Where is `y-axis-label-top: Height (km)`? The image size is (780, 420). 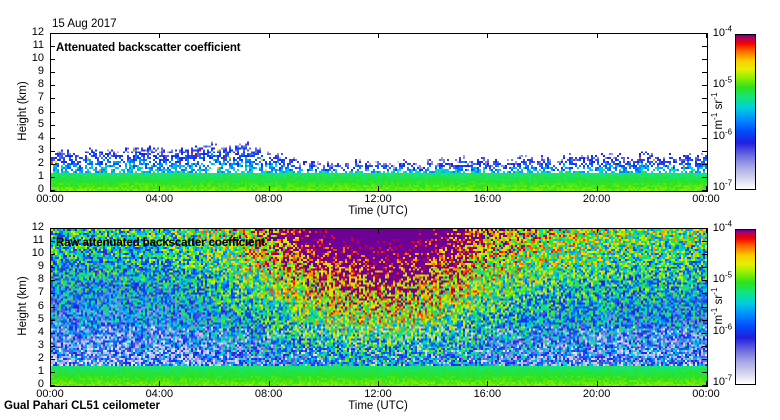 y-axis-label-top: Height (km) is located at coordinates (23, 111).